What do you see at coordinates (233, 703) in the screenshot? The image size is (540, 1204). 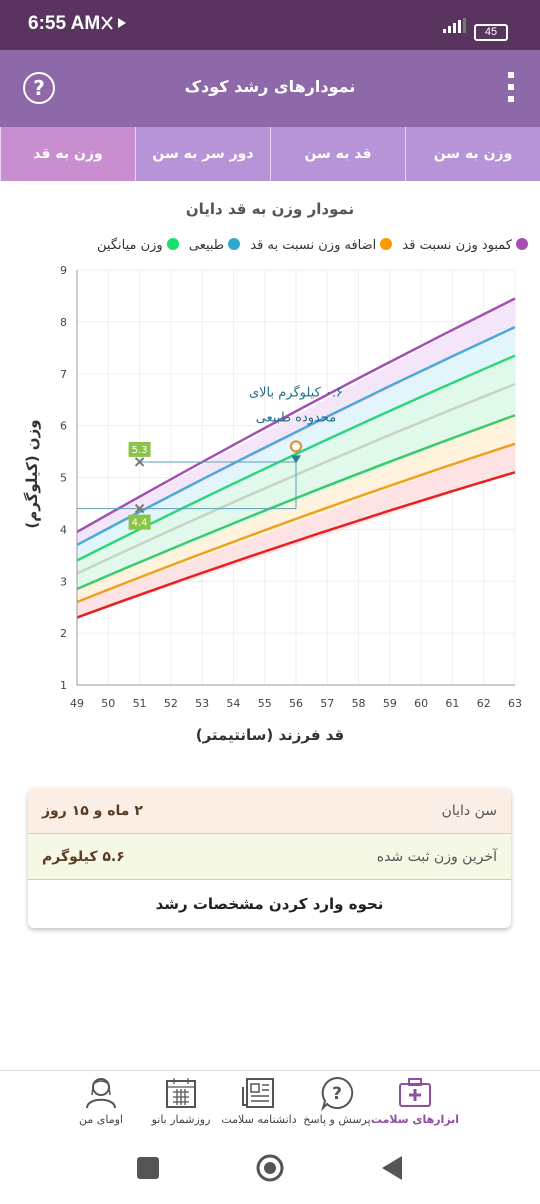 I see `x-tick-label: 54` at bounding box center [233, 703].